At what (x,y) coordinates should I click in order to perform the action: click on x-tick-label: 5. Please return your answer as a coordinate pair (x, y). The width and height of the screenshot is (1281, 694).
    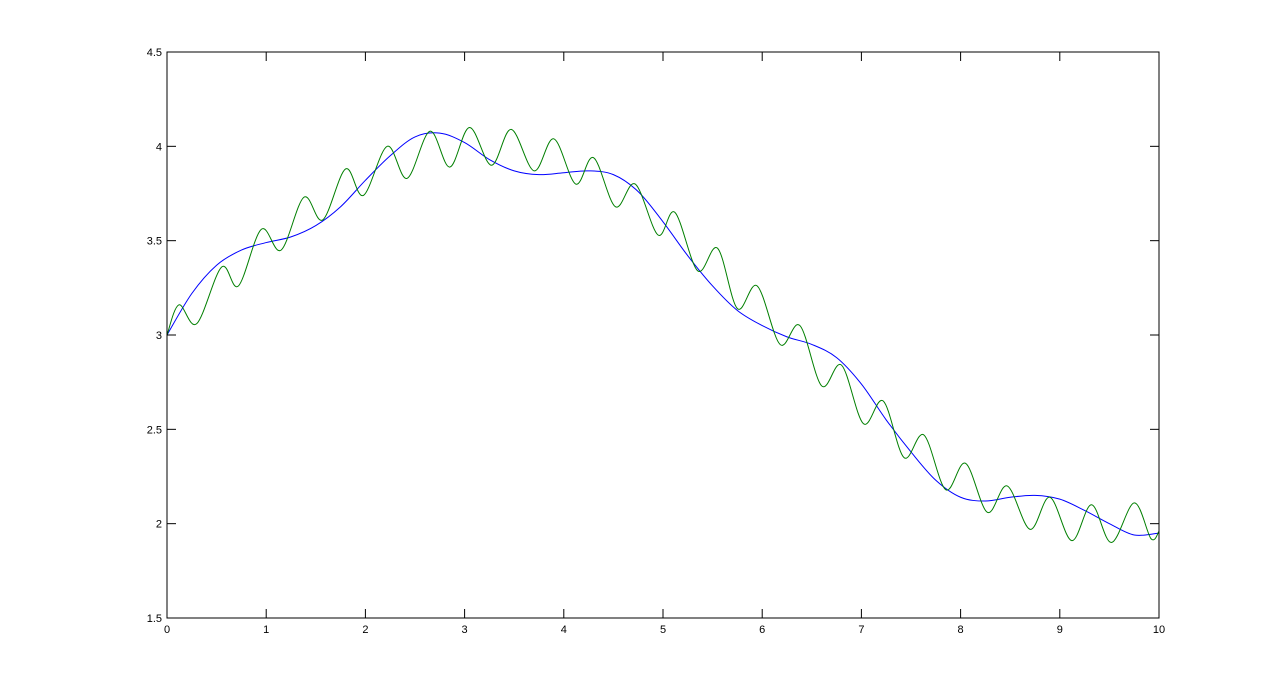
    Looking at the image, I should click on (663, 630).